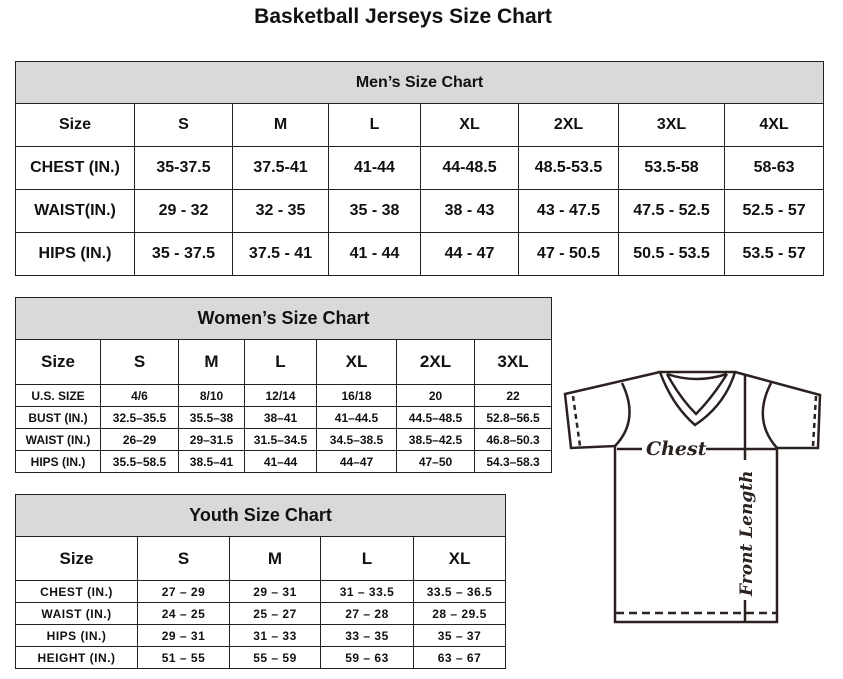 The height and width of the screenshot is (679, 843). I want to click on cell: 47 - 50.5, so click(568, 254).